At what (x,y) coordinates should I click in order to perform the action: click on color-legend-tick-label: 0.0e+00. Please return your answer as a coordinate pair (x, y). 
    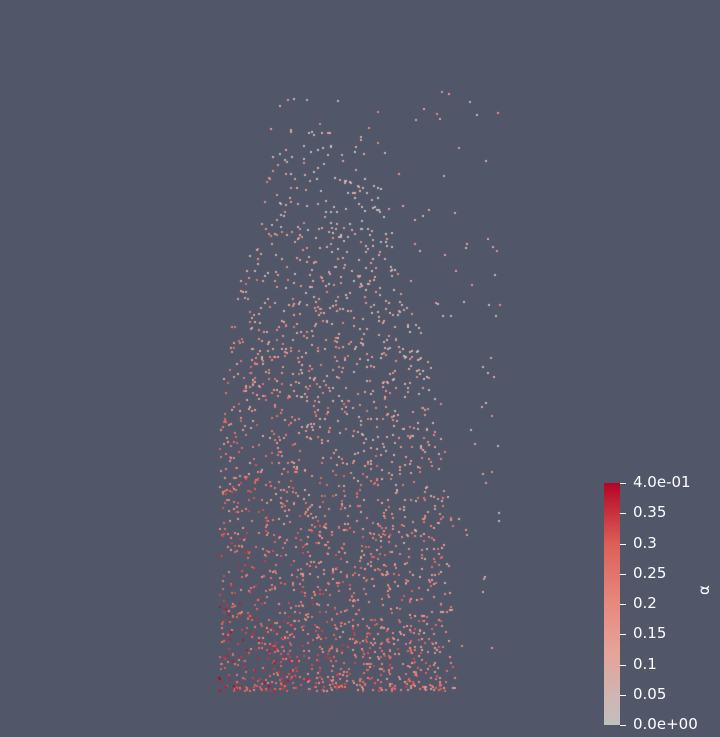
    Looking at the image, I should click on (665, 724).